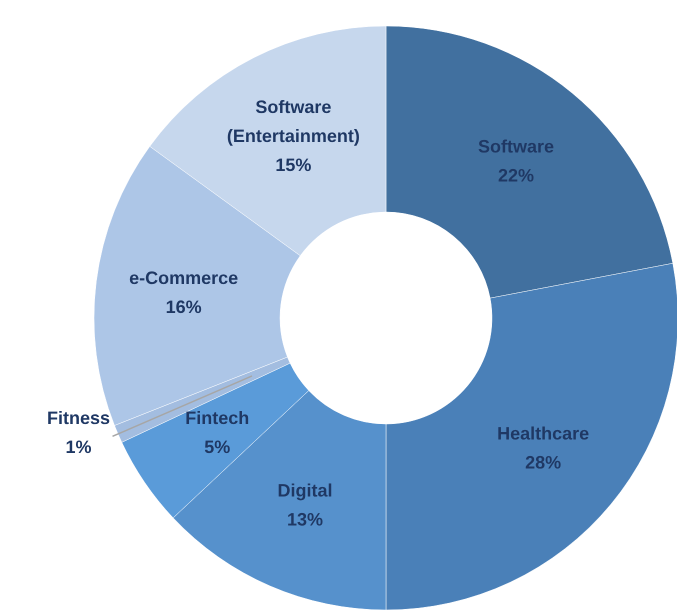 The image size is (677, 615). What do you see at coordinates (293, 165) in the screenshot?
I see `data-label: 15%` at bounding box center [293, 165].